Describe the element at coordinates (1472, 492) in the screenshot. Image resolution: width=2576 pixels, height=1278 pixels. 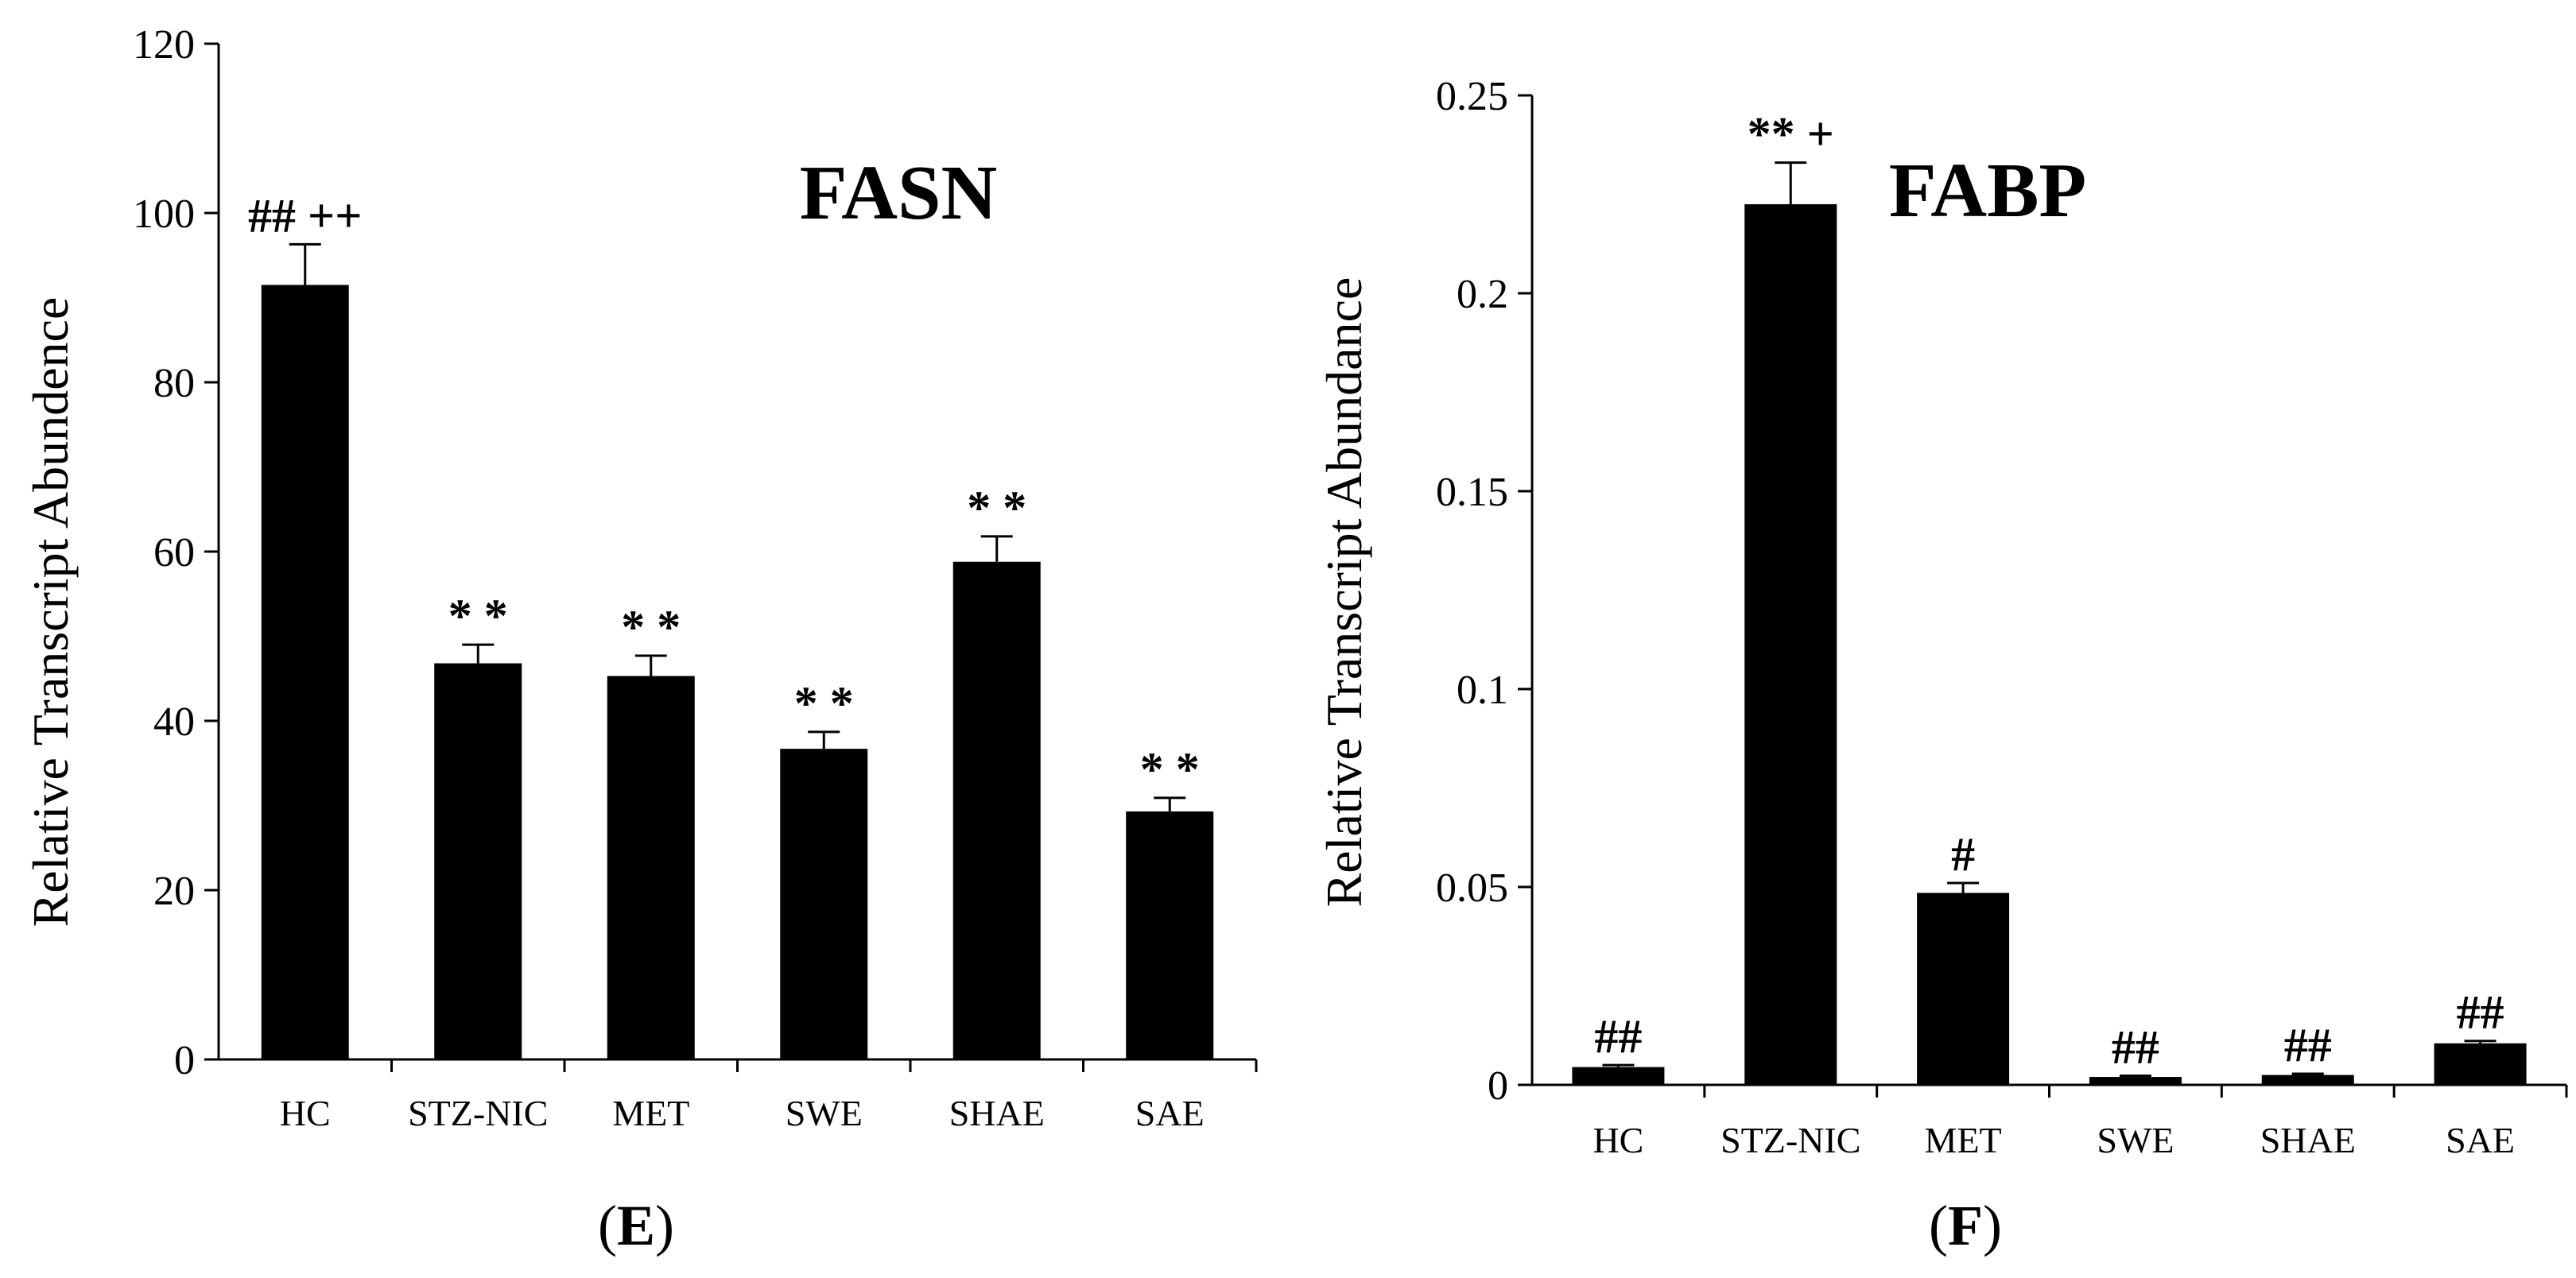
I see `y-tick-label: 0.15` at that location.